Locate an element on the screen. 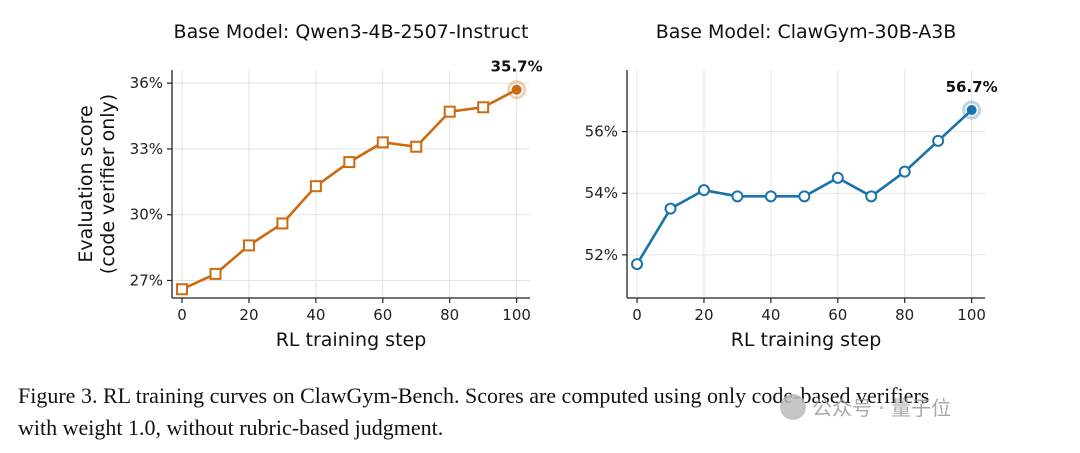 The height and width of the screenshot is (453, 1080). final-value-label: 35.7% is located at coordinates (517, 67).